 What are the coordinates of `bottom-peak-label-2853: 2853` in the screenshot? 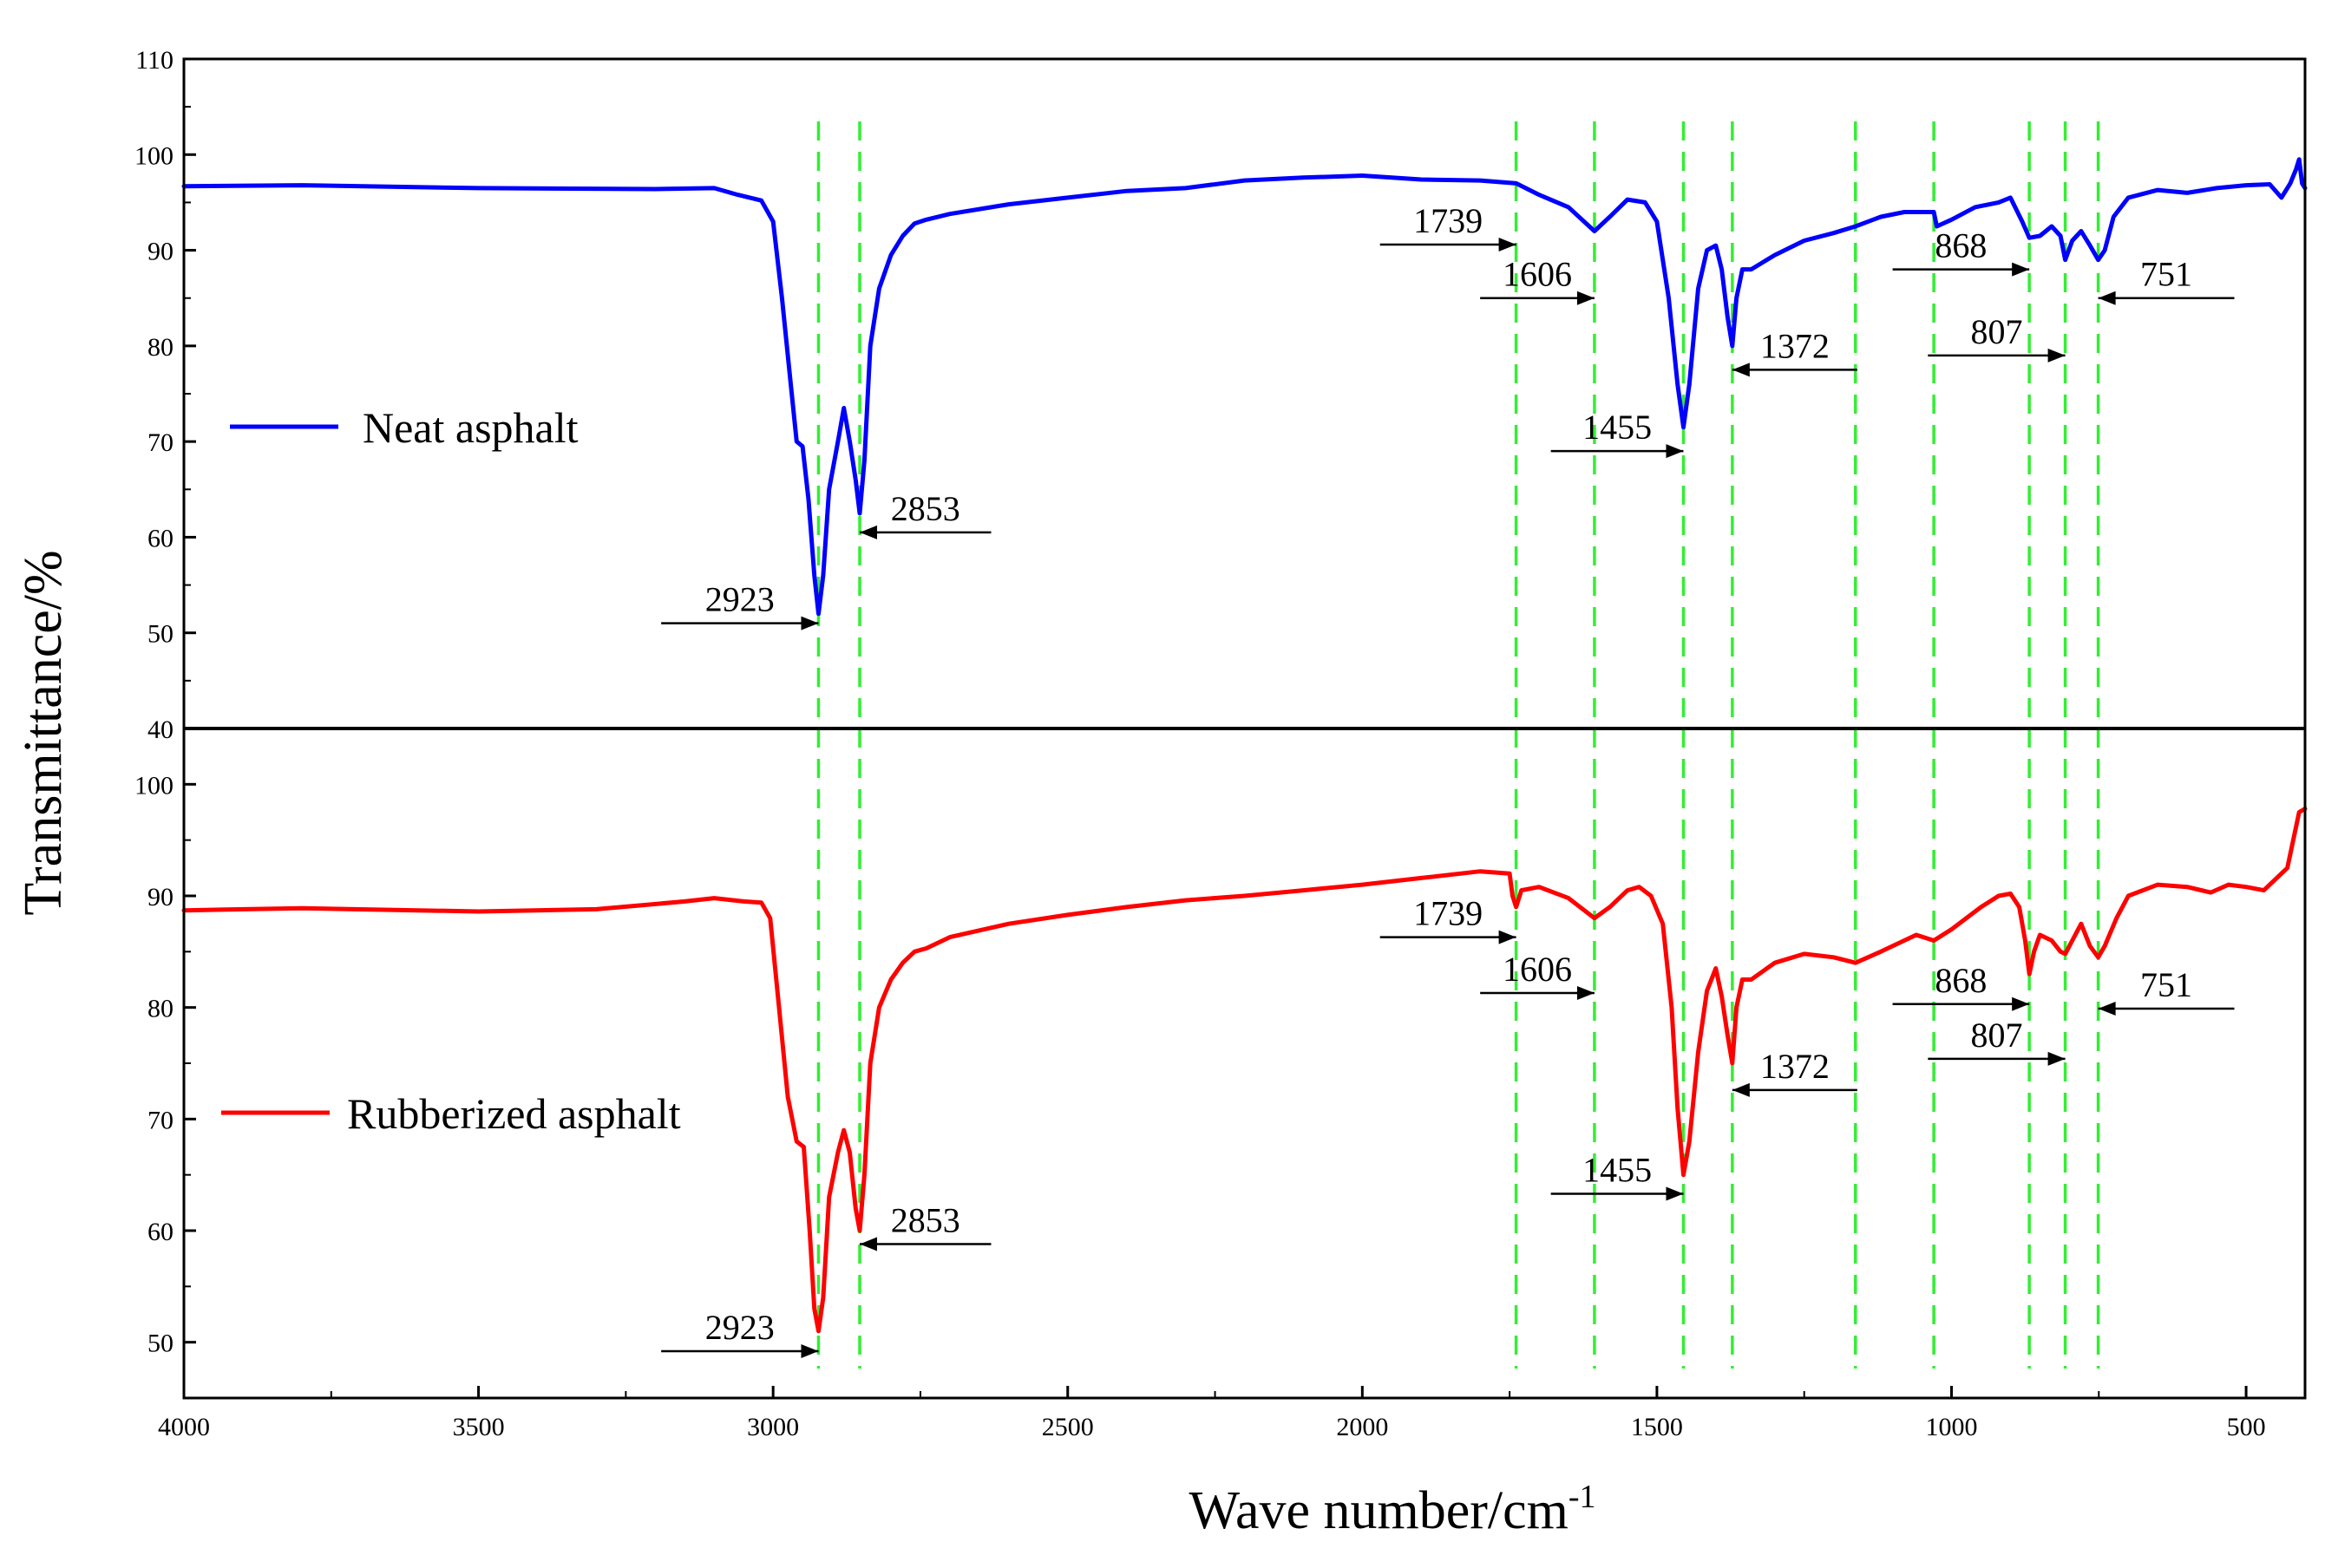 It's located at (925, 1220).